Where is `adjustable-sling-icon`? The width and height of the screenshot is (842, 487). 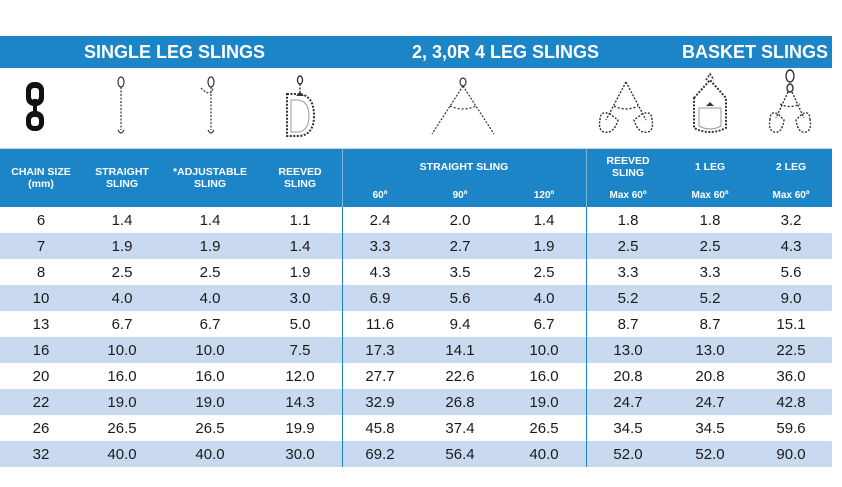 adjustable-sling-icon is located at coordinates (207, 105).